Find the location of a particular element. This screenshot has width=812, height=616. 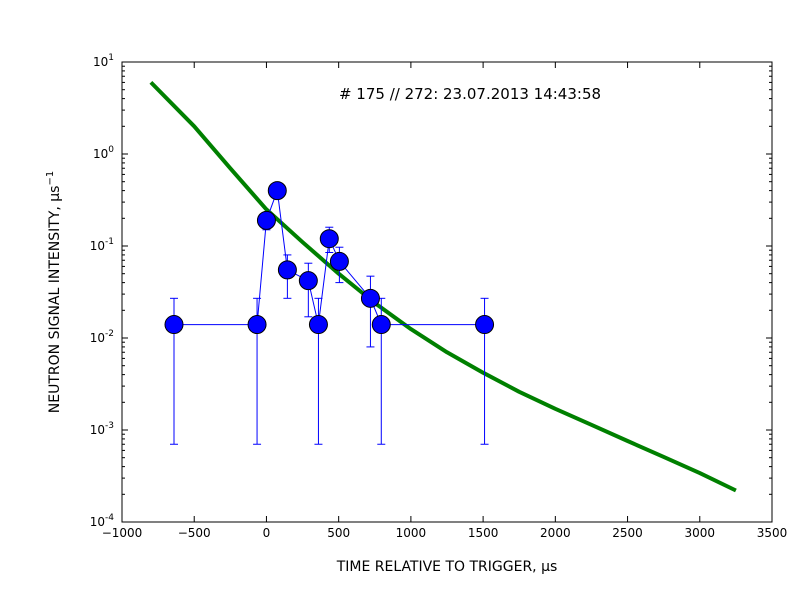

x-tick-label: 2500 is located at coordinates (627, 533).